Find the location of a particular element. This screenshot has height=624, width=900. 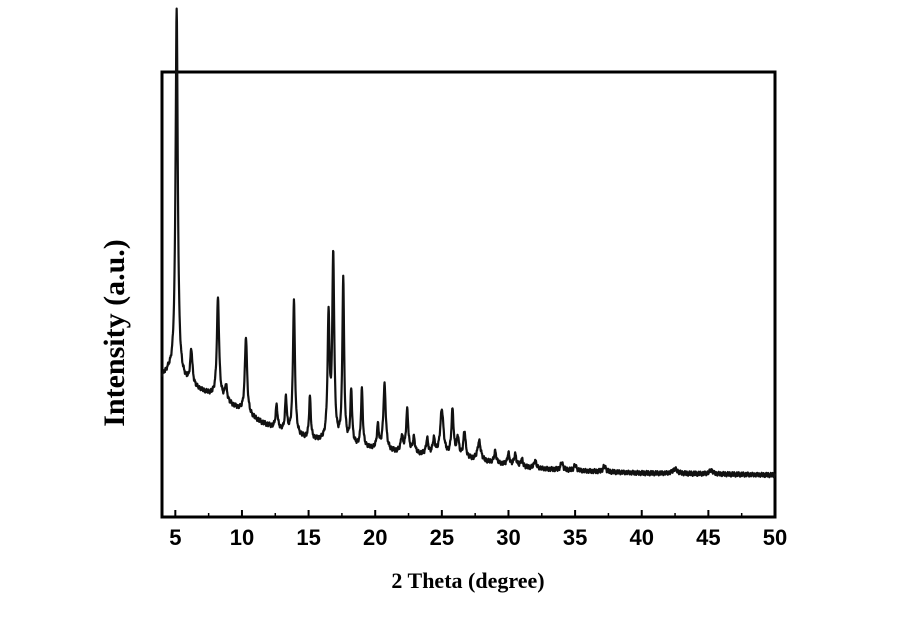

x-tick-label-30: 30 is located at coordinates (508, 537).